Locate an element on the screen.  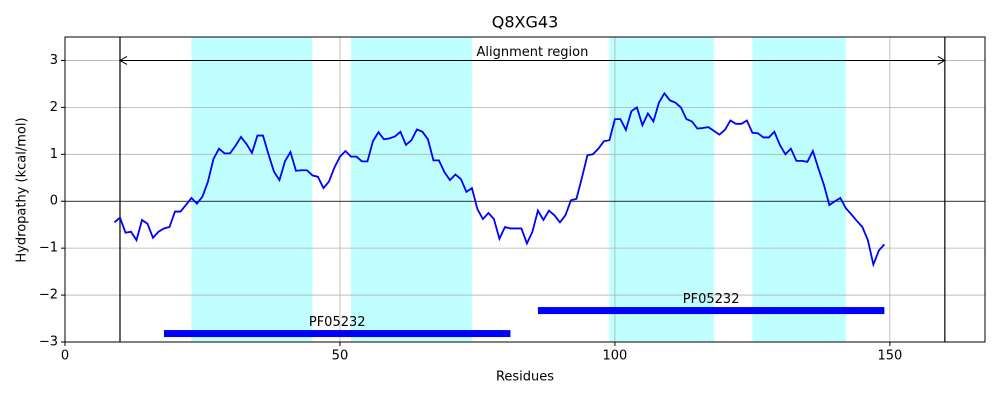
x-tick-label: 150 is located at coordinates (889, 356).